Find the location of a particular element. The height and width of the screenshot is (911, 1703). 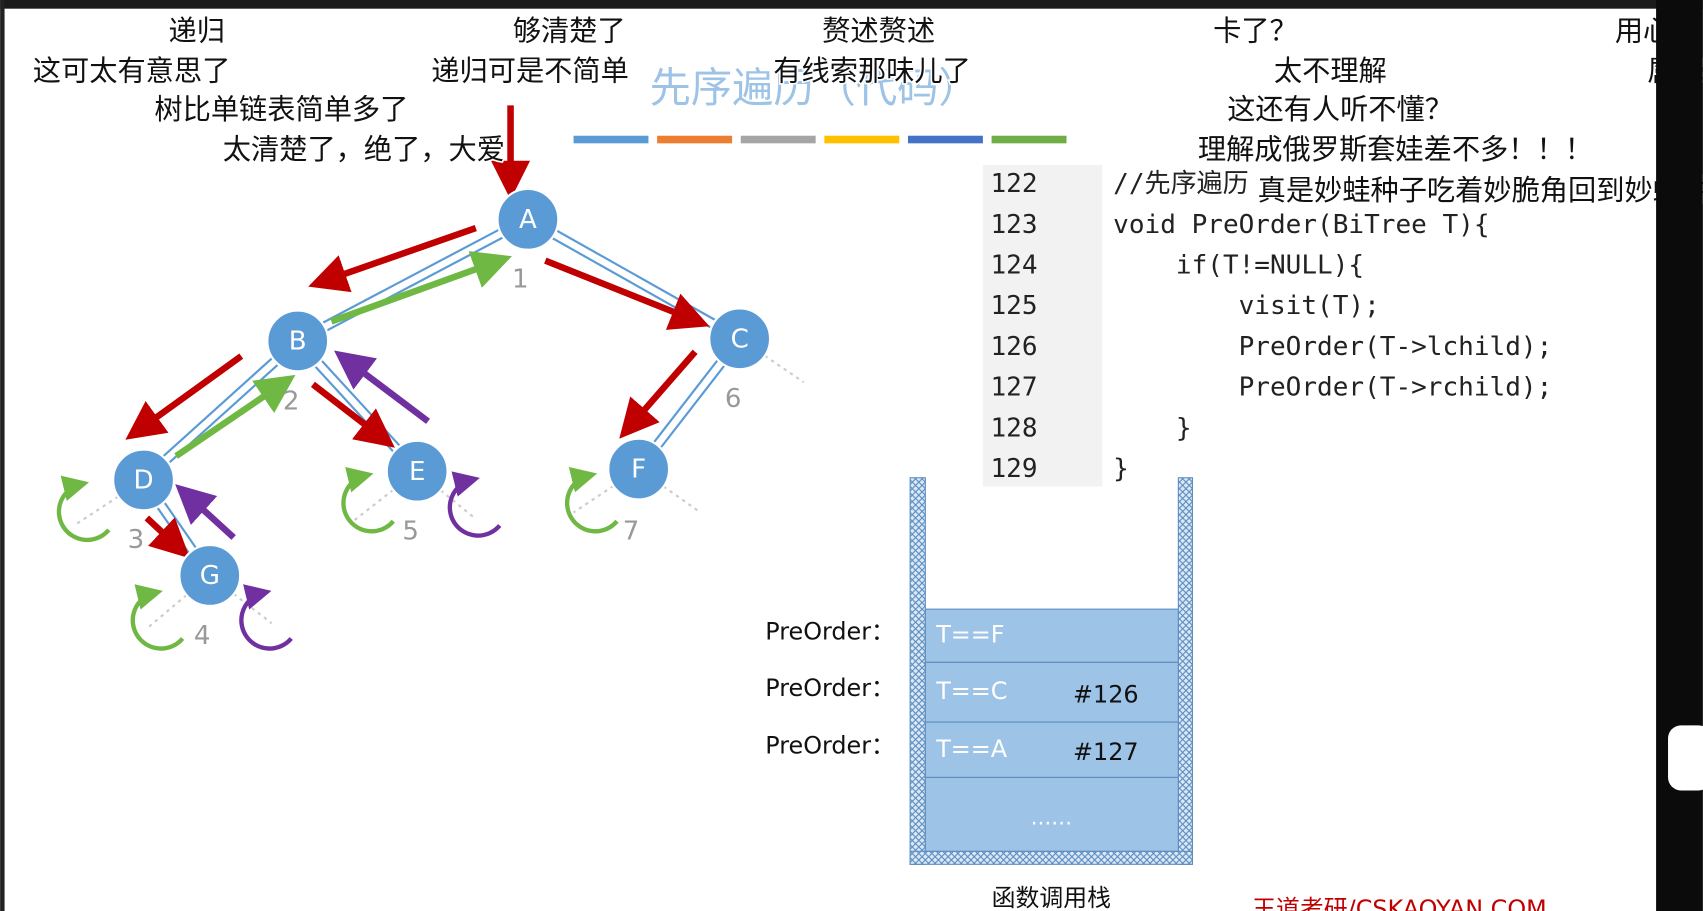

visit-order: 7 is located at coordinates (631, 532).